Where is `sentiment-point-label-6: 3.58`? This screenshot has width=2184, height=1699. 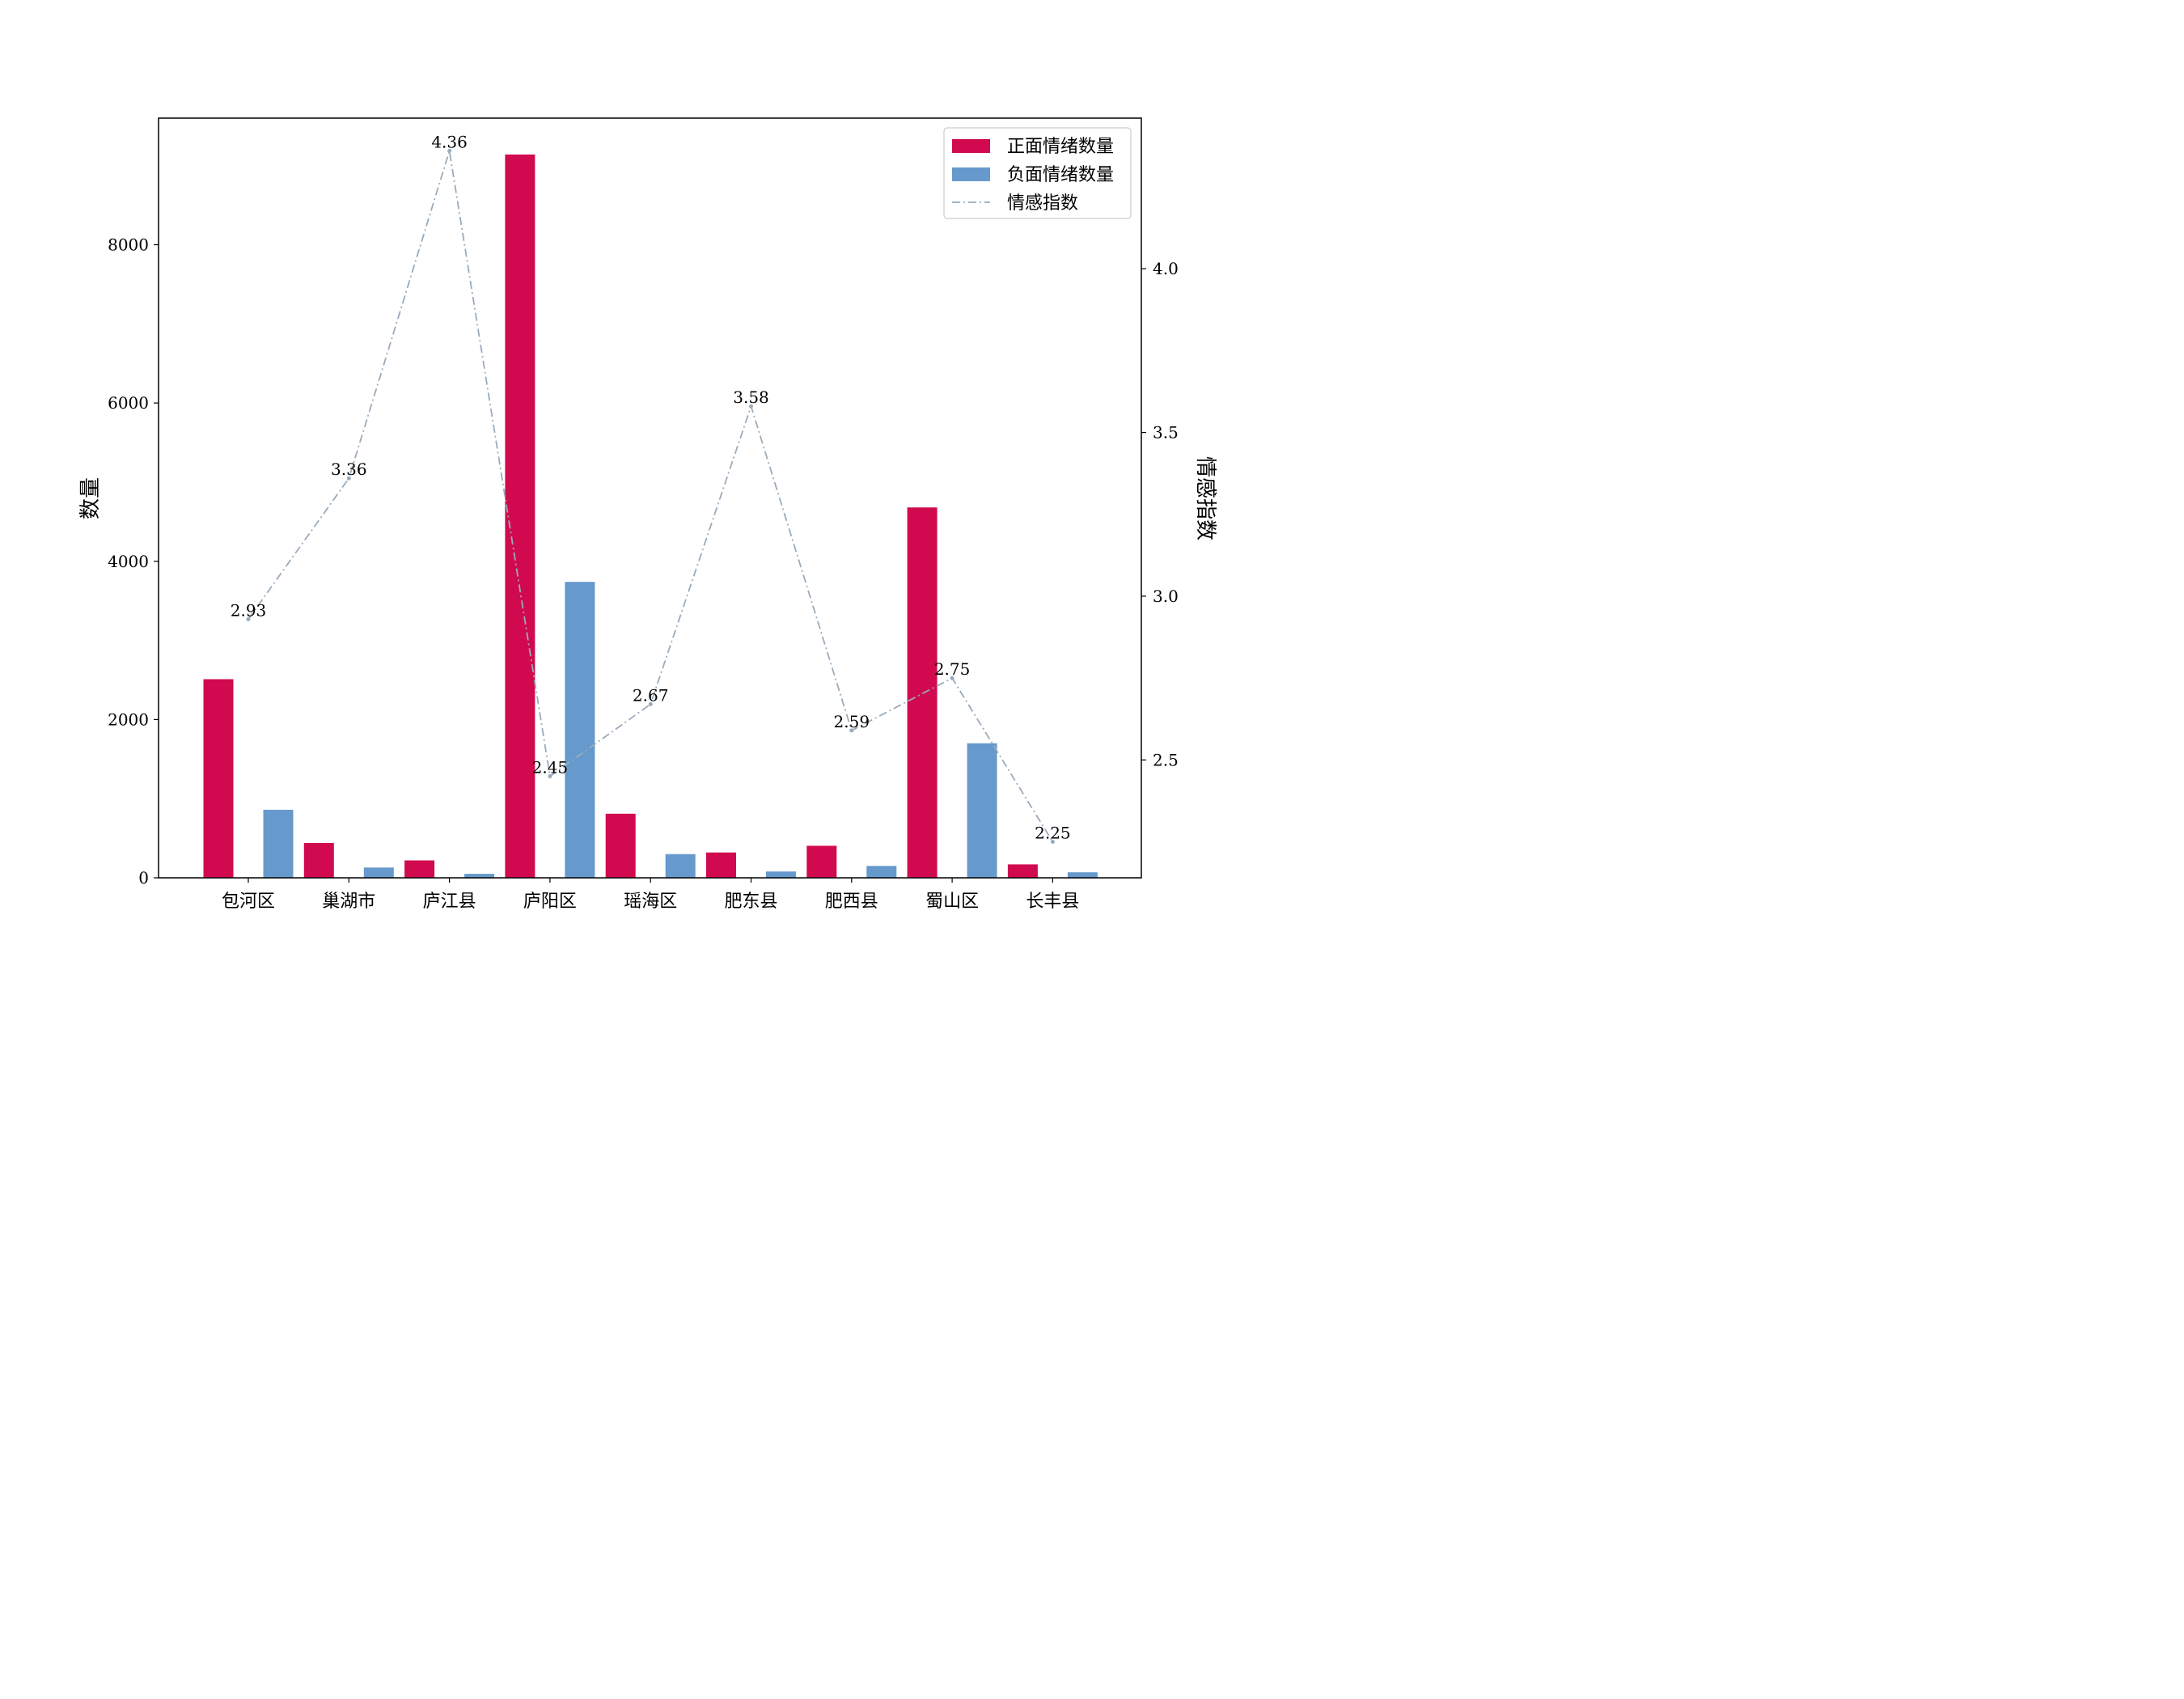 sentiment-point-label-6: 3.58 is located at coordinates (751, 397).